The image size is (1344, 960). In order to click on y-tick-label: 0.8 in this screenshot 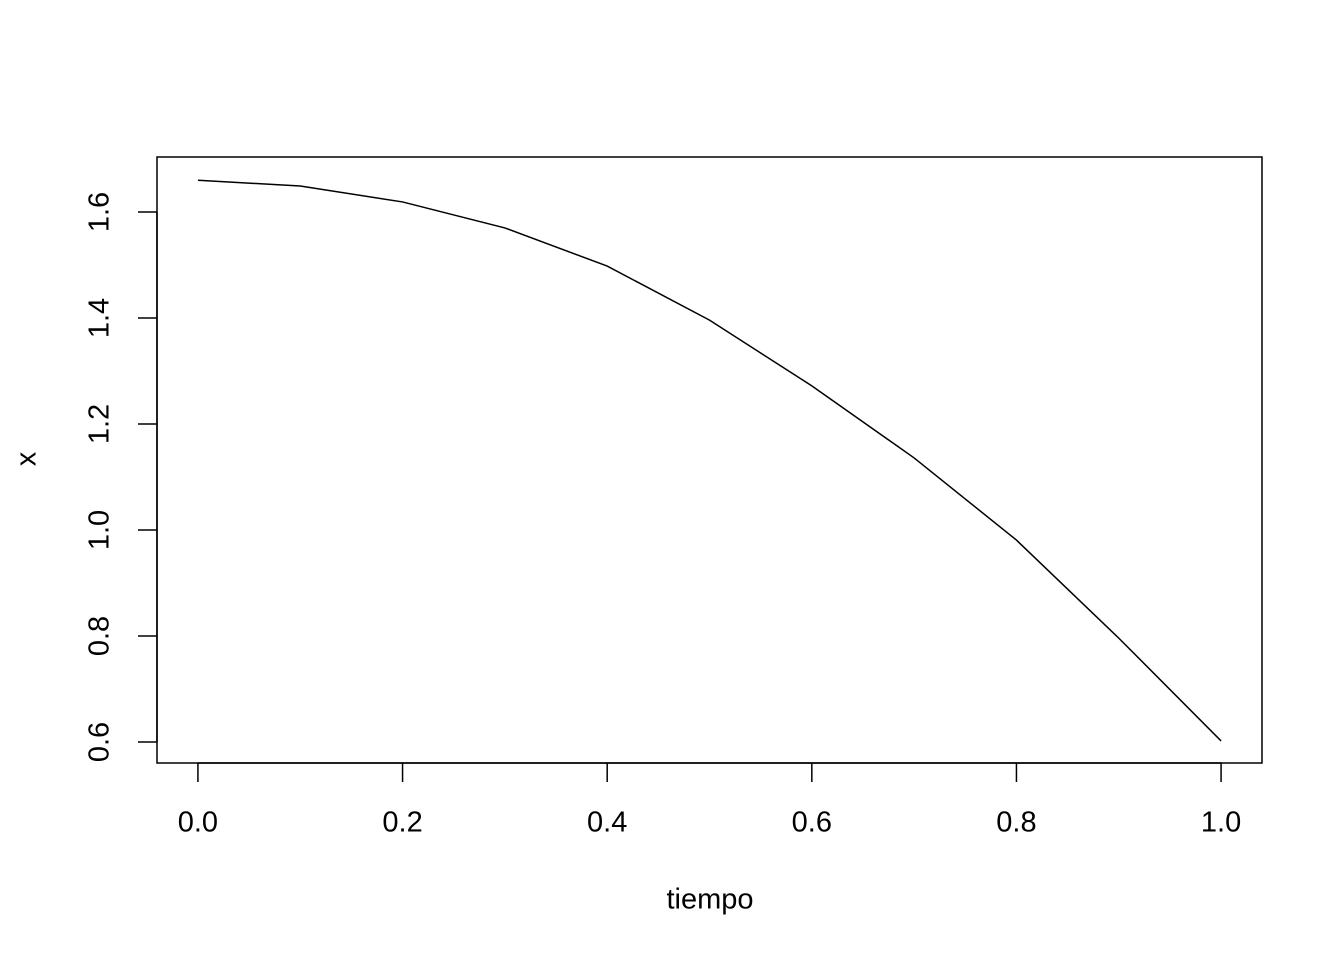, I will do `click(100, 636)`.